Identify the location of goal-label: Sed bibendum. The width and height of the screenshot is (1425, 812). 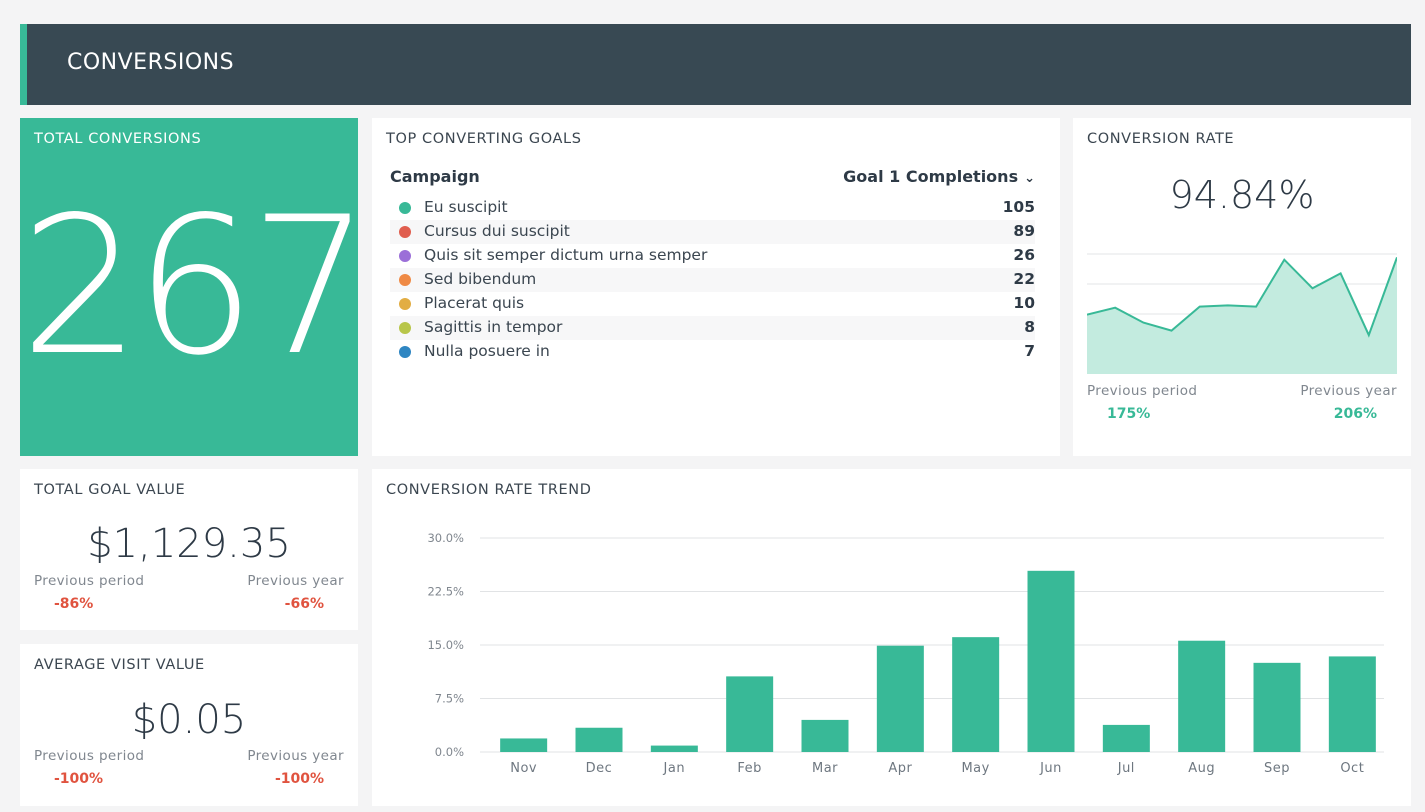
(480, 279).